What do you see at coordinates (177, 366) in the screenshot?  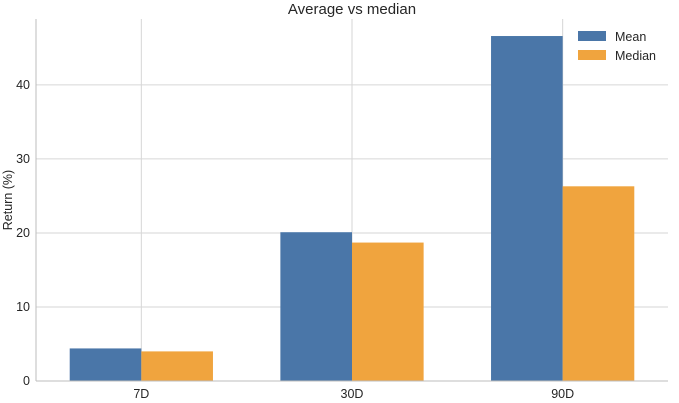 I see `bar-median-7d` at bounding box center [177, 366].